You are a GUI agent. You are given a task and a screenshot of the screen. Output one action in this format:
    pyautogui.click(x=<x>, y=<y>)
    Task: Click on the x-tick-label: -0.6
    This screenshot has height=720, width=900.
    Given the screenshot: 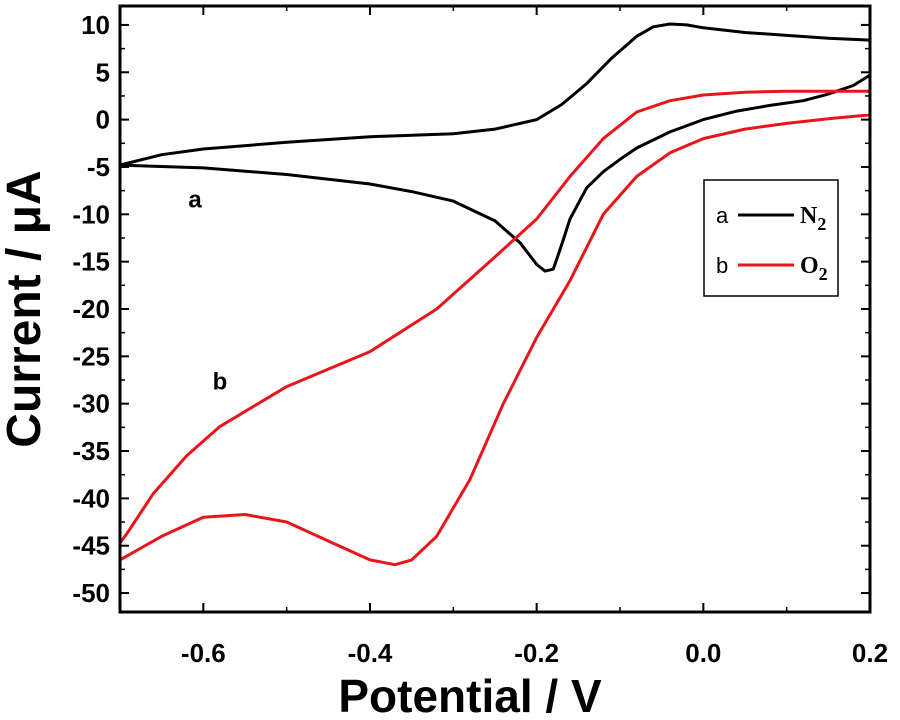 What is the action you would take?
    pyautogui.click(x=203, y=653)
    